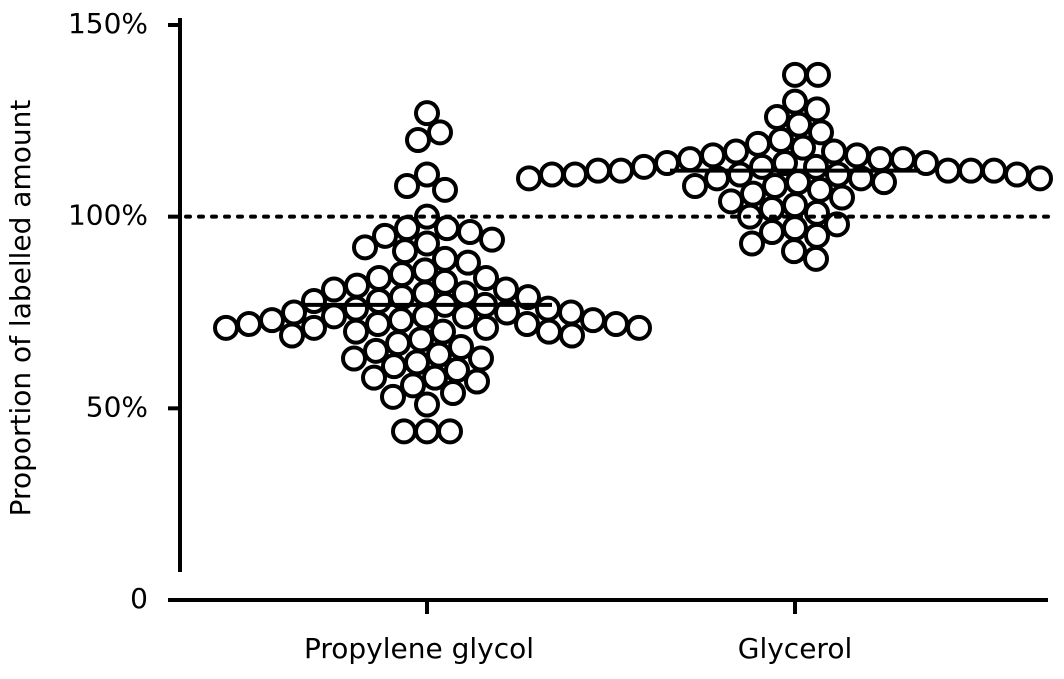  Describe the element at coordinates (108, 23) in the screenshot. I see `y-tick-label: 150%` at that location.